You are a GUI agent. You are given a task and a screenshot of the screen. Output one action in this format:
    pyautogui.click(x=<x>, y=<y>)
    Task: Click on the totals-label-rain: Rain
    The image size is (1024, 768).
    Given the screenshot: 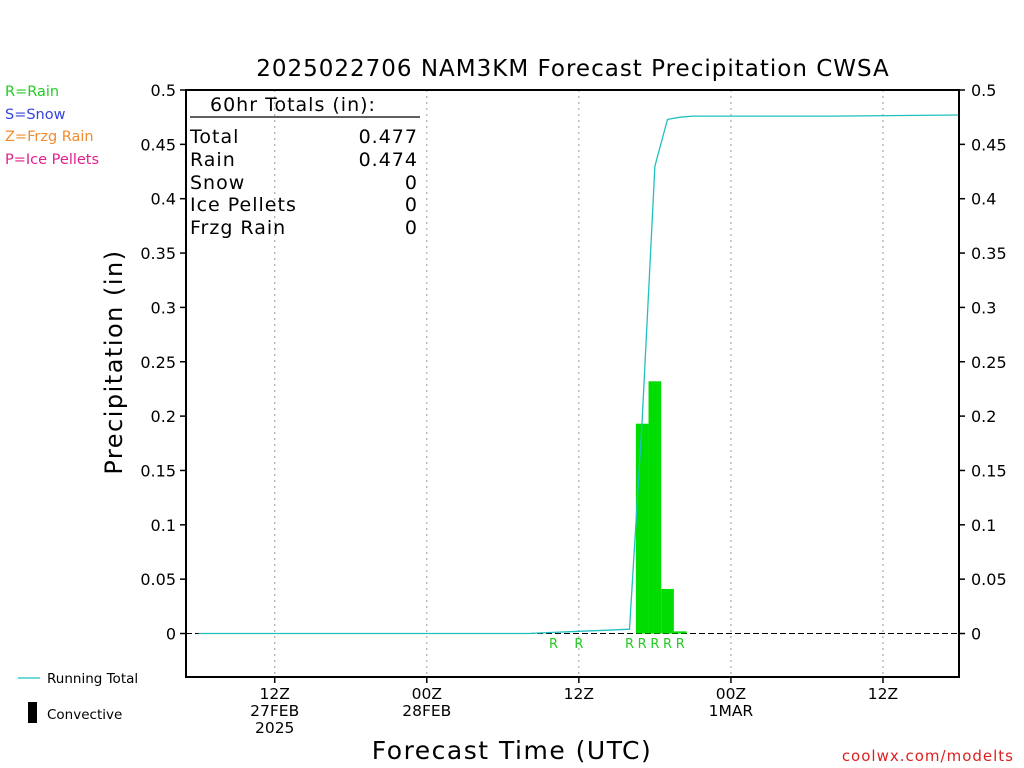 What is the action you would take?
    pyautogui.click(x=213, y=160)
    